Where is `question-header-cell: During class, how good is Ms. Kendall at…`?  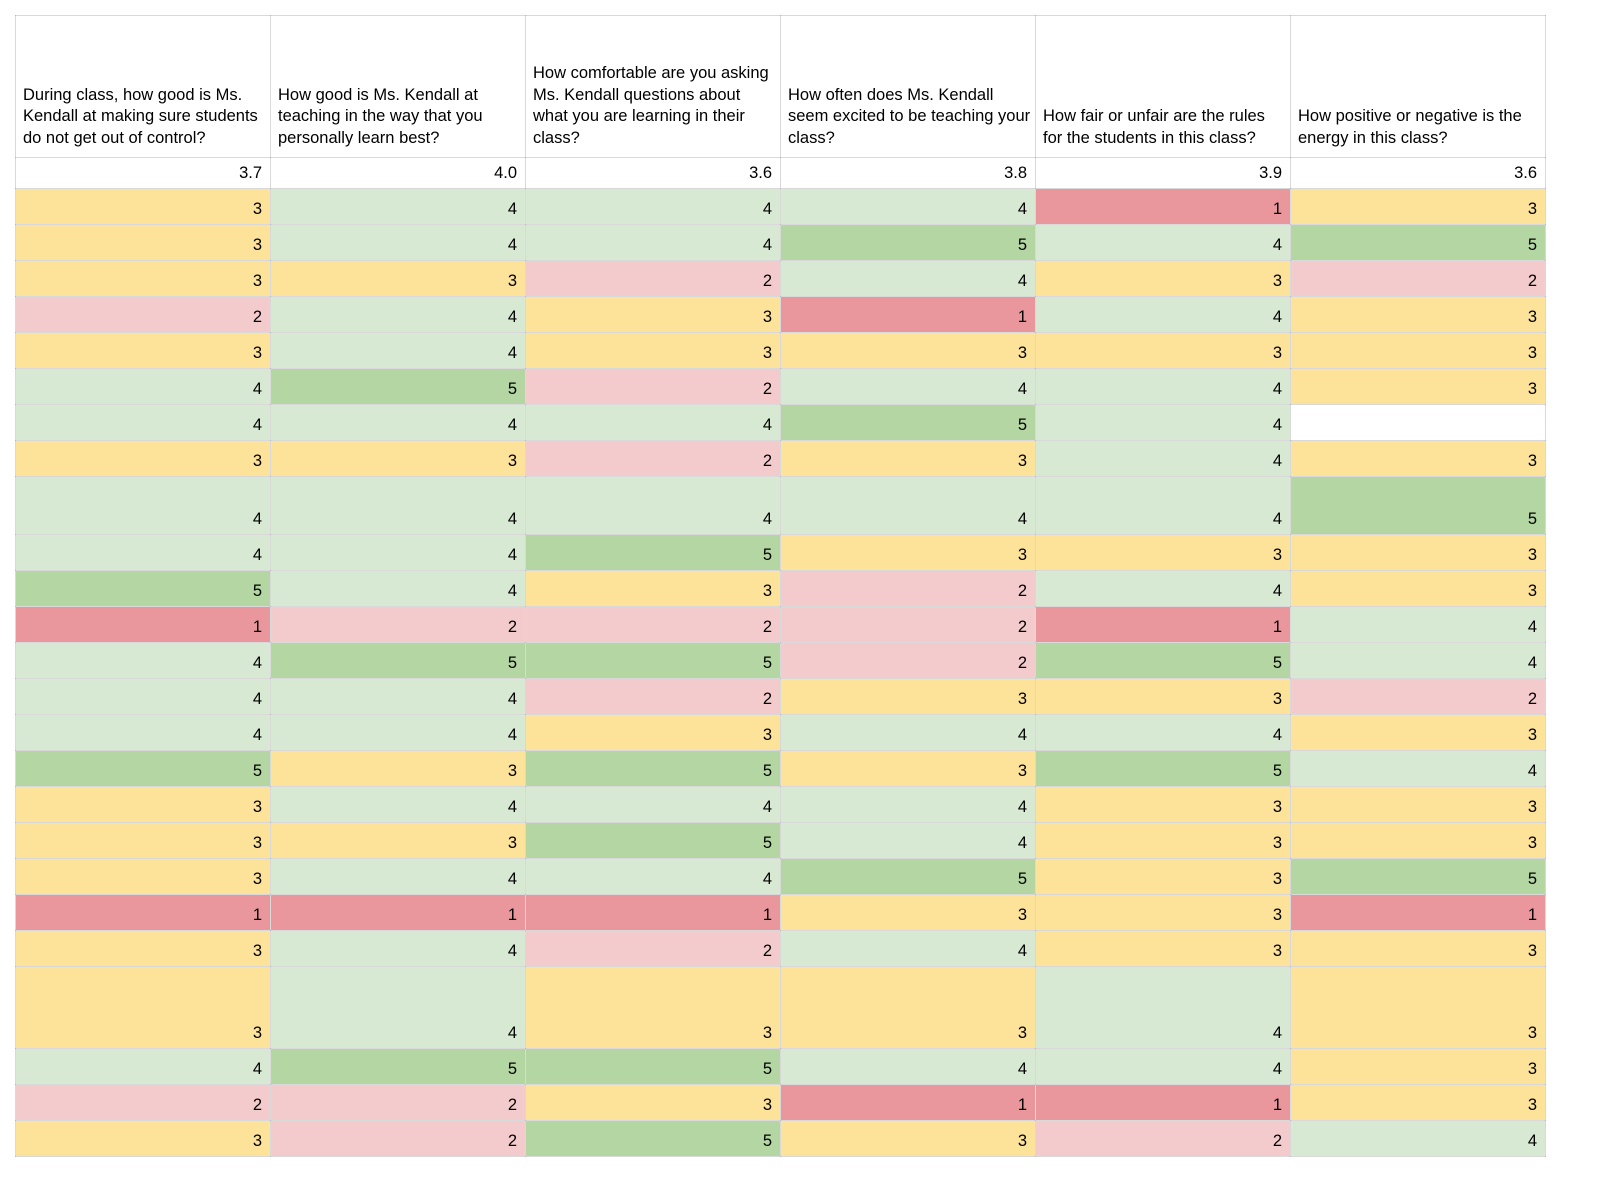
question-header-cell: During class, how good is Ms. Kendall at… is located at coordinates (143, 86).